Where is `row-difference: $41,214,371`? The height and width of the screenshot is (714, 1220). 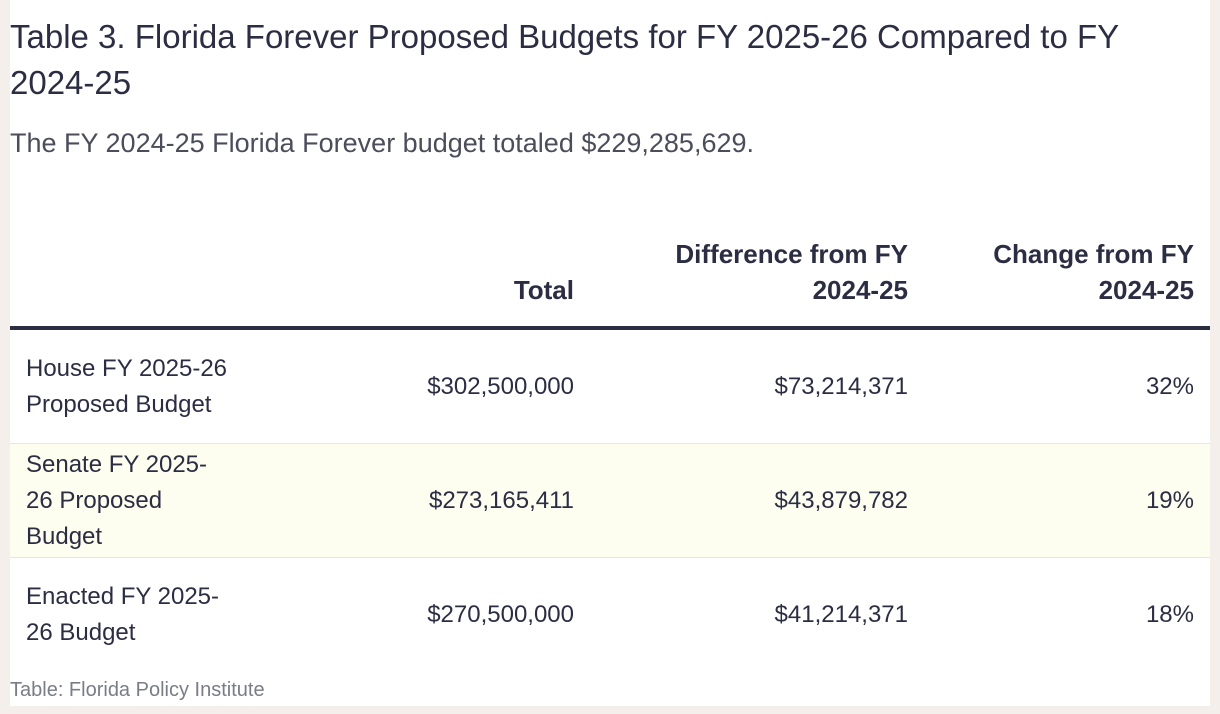 row-difference: $41,214,371 is located at coordinates (841, 614).